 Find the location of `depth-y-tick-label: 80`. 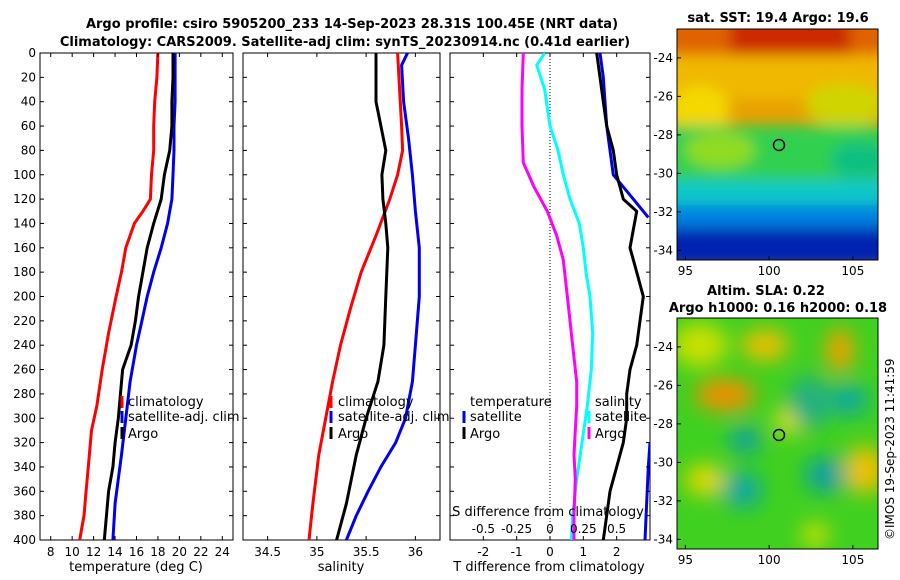

depth-y-tick-label: 80 is located at coordinates (28, 150).